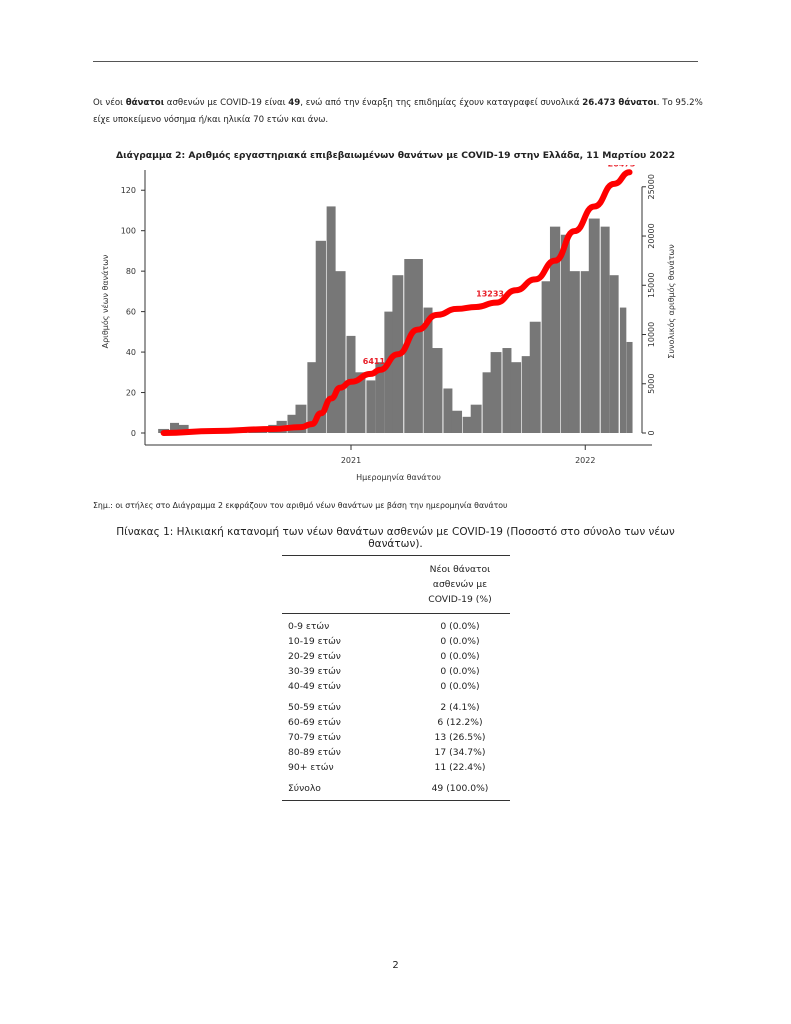 The width and height of the screenshot is (791, 1024). What do you see at coordinates (131, 271) in the screenshot?
I see `y-tick-label: 80` at bounding box center [131, 271].